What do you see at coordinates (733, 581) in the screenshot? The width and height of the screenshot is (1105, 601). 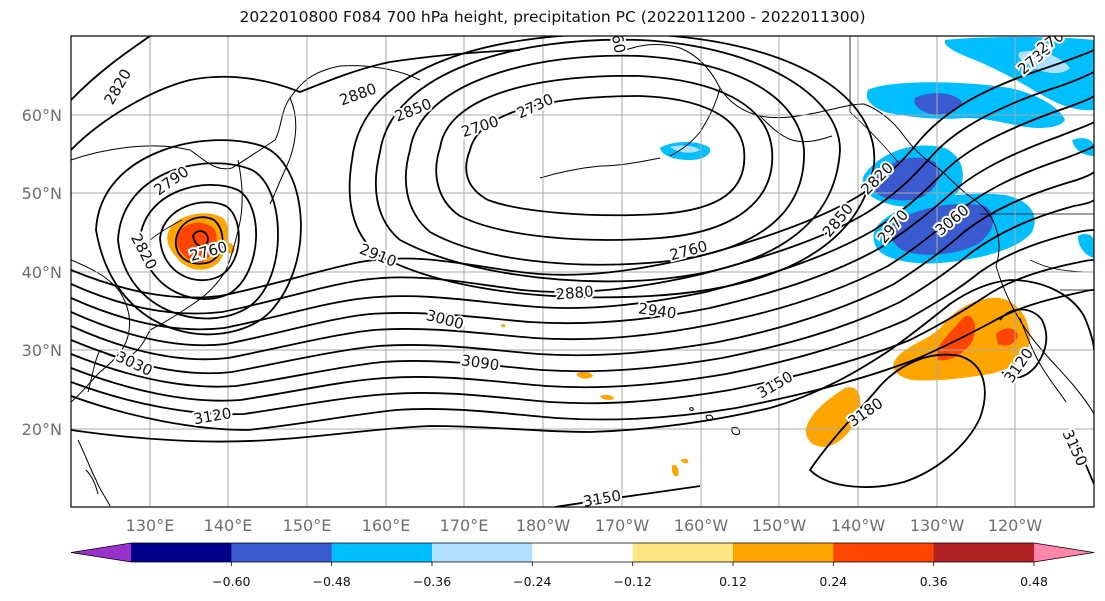 I see `colorbar-tick-label-5: 0.12` at bounding box center [733, 581].